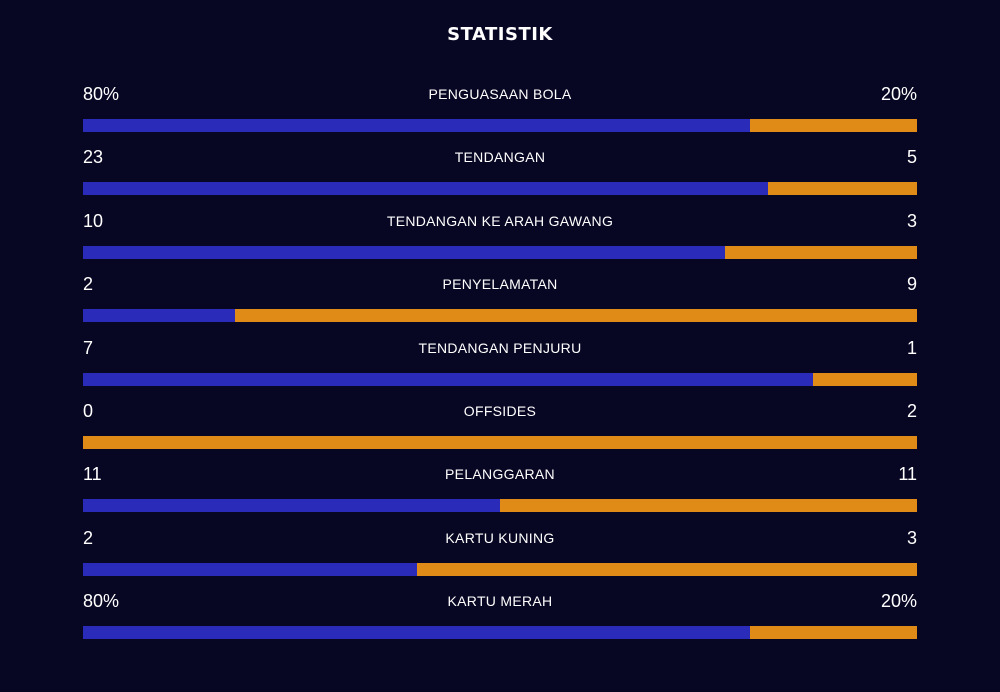  Describe the element at coordinates (500, 555) in the screenshot. I see `stat-row-yellow-cards: 2 KARTU KUNING 3` at that location.